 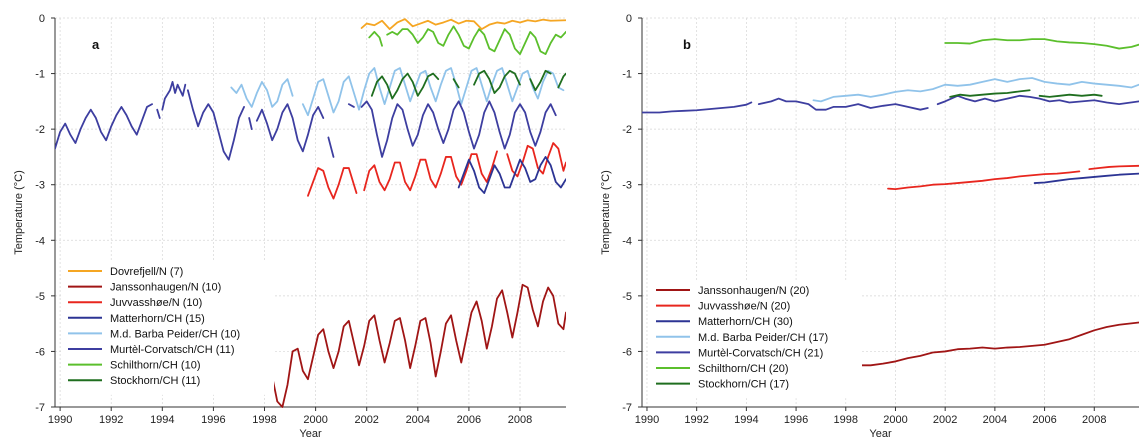 What do you see at coordinates (743, 369) in the screenshot?
I see `panel-b-legend-label-5: Schilthorn/CH (20)` at bounding box center [743, 369].